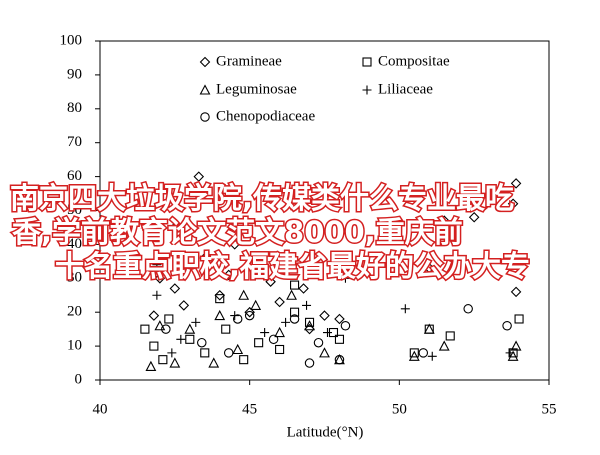  Describe the element at coordinates (79, 379) in the screenshot. I see `y-tick-label: 0` at that location.